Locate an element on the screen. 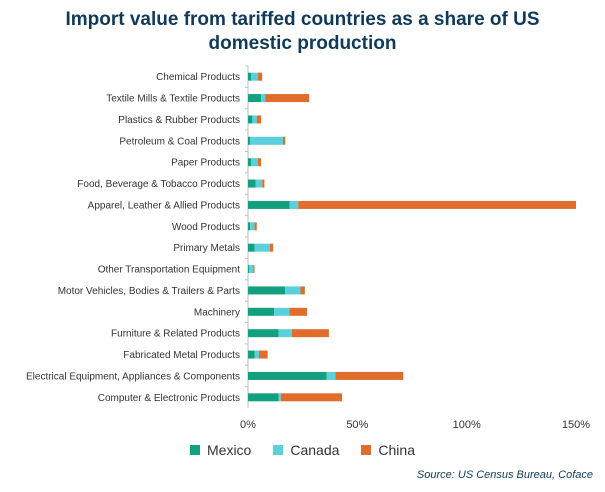 Image resolution: width=605 pixels, height=492 pixels. chart-legend: Mexico Canada China is located at coordinates (302, 450).